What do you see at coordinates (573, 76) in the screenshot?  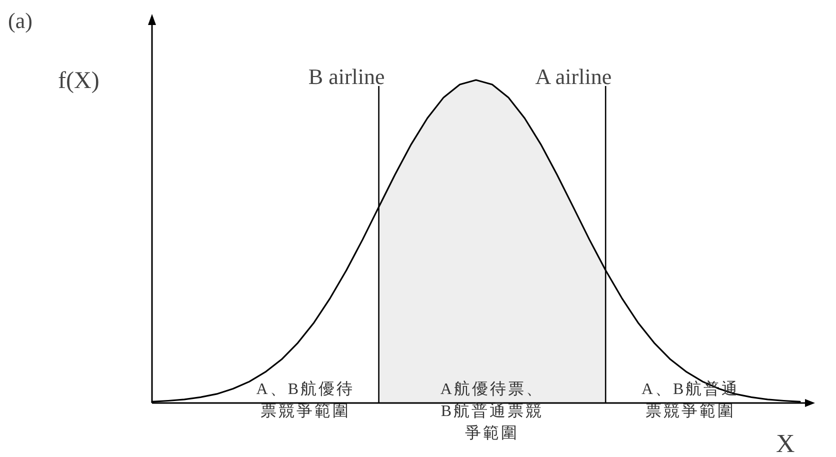 I see `annotation: A airline` at bounding box center [573, 76].